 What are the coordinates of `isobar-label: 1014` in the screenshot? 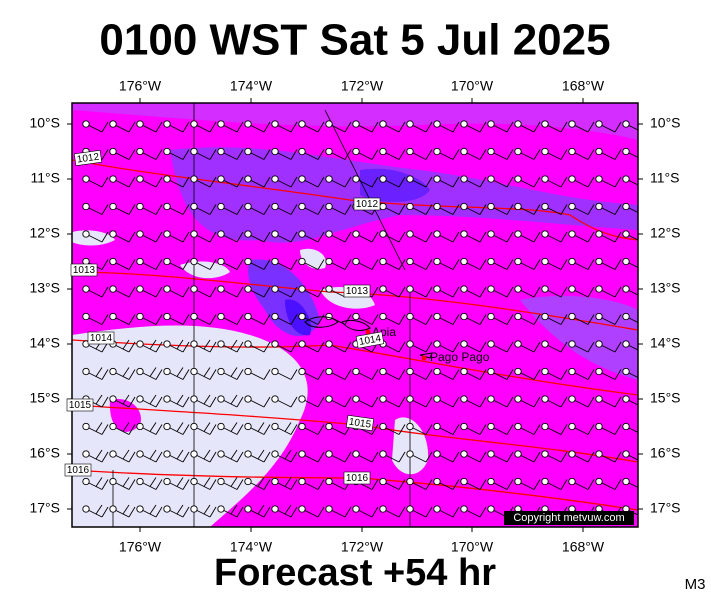 It's located at (370, 340).